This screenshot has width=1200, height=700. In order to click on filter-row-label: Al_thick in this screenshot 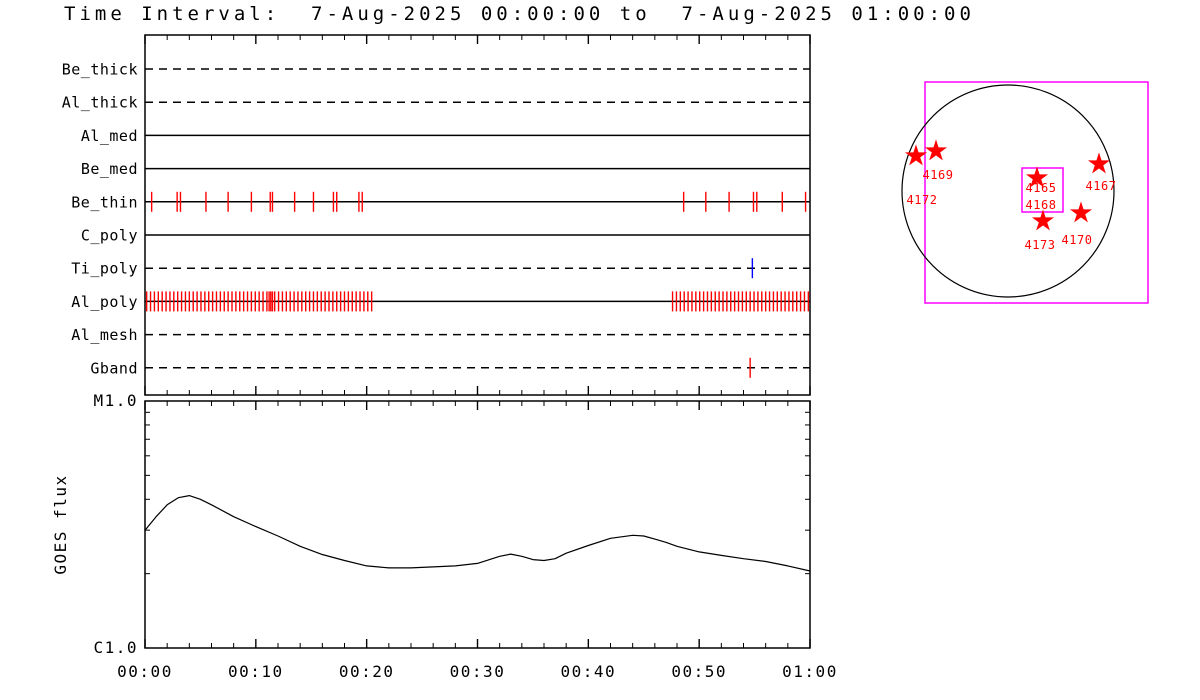, I will do `click(100, 103)`.